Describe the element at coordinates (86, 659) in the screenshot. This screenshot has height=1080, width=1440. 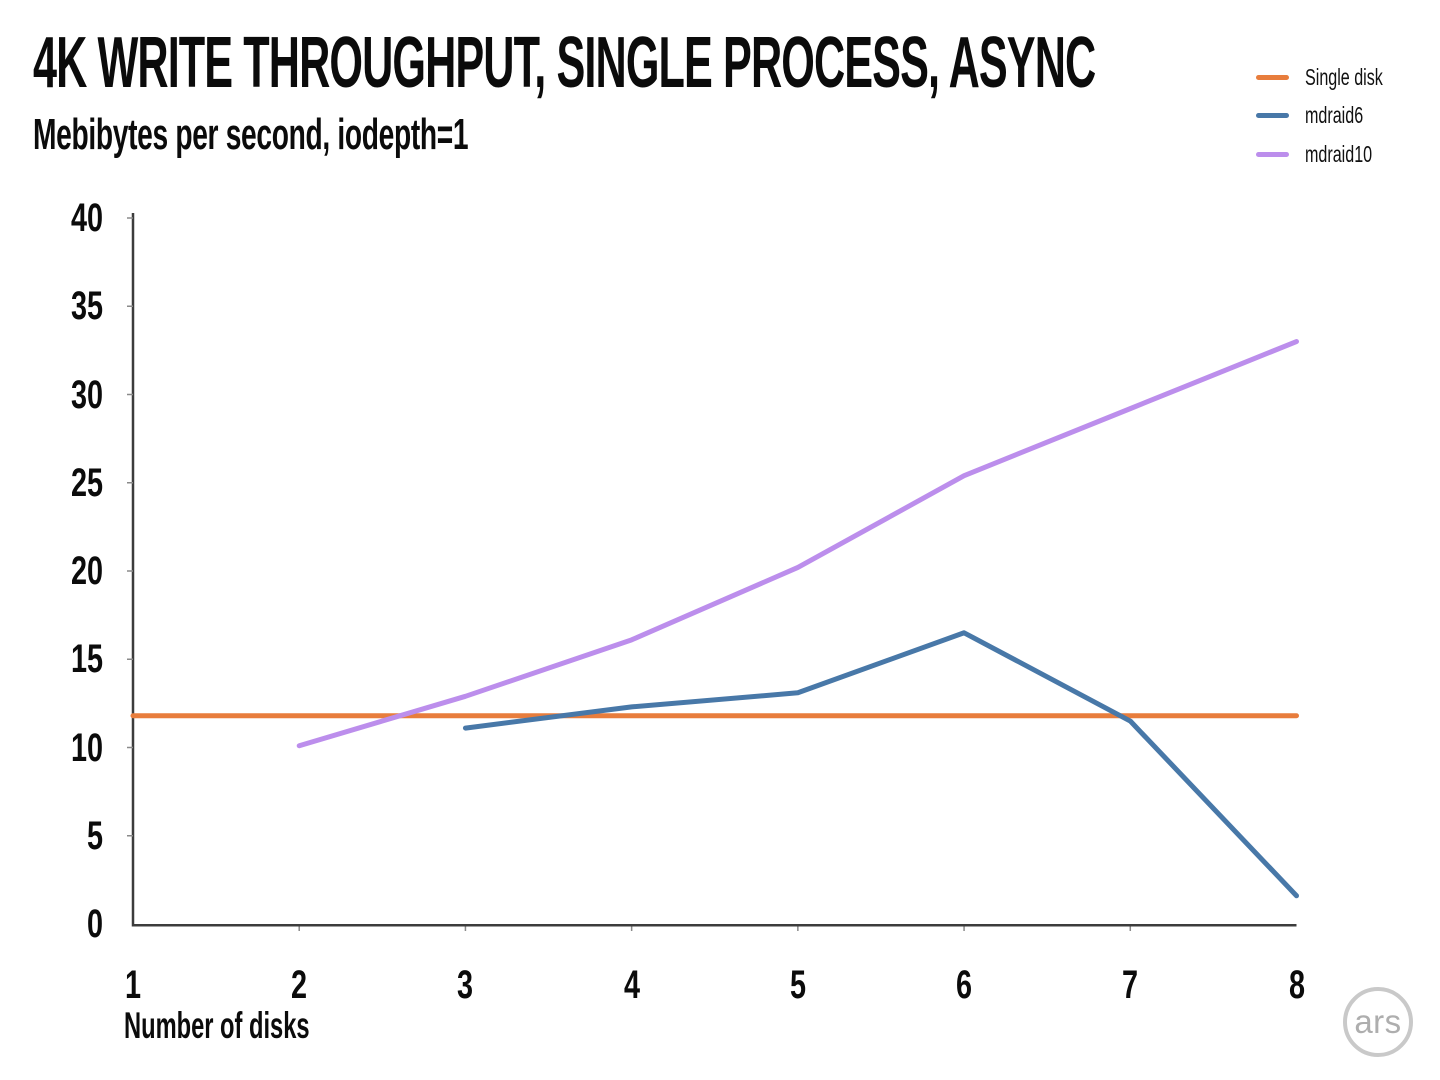
I see `y-tick-label: 15` at that location.